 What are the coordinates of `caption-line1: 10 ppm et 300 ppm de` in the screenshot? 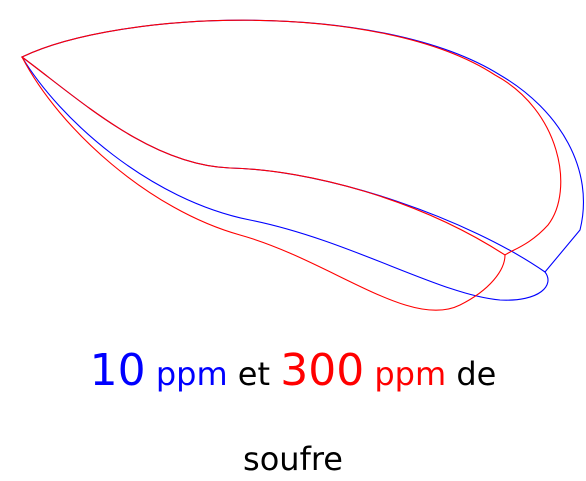 It's located at (293, 370).